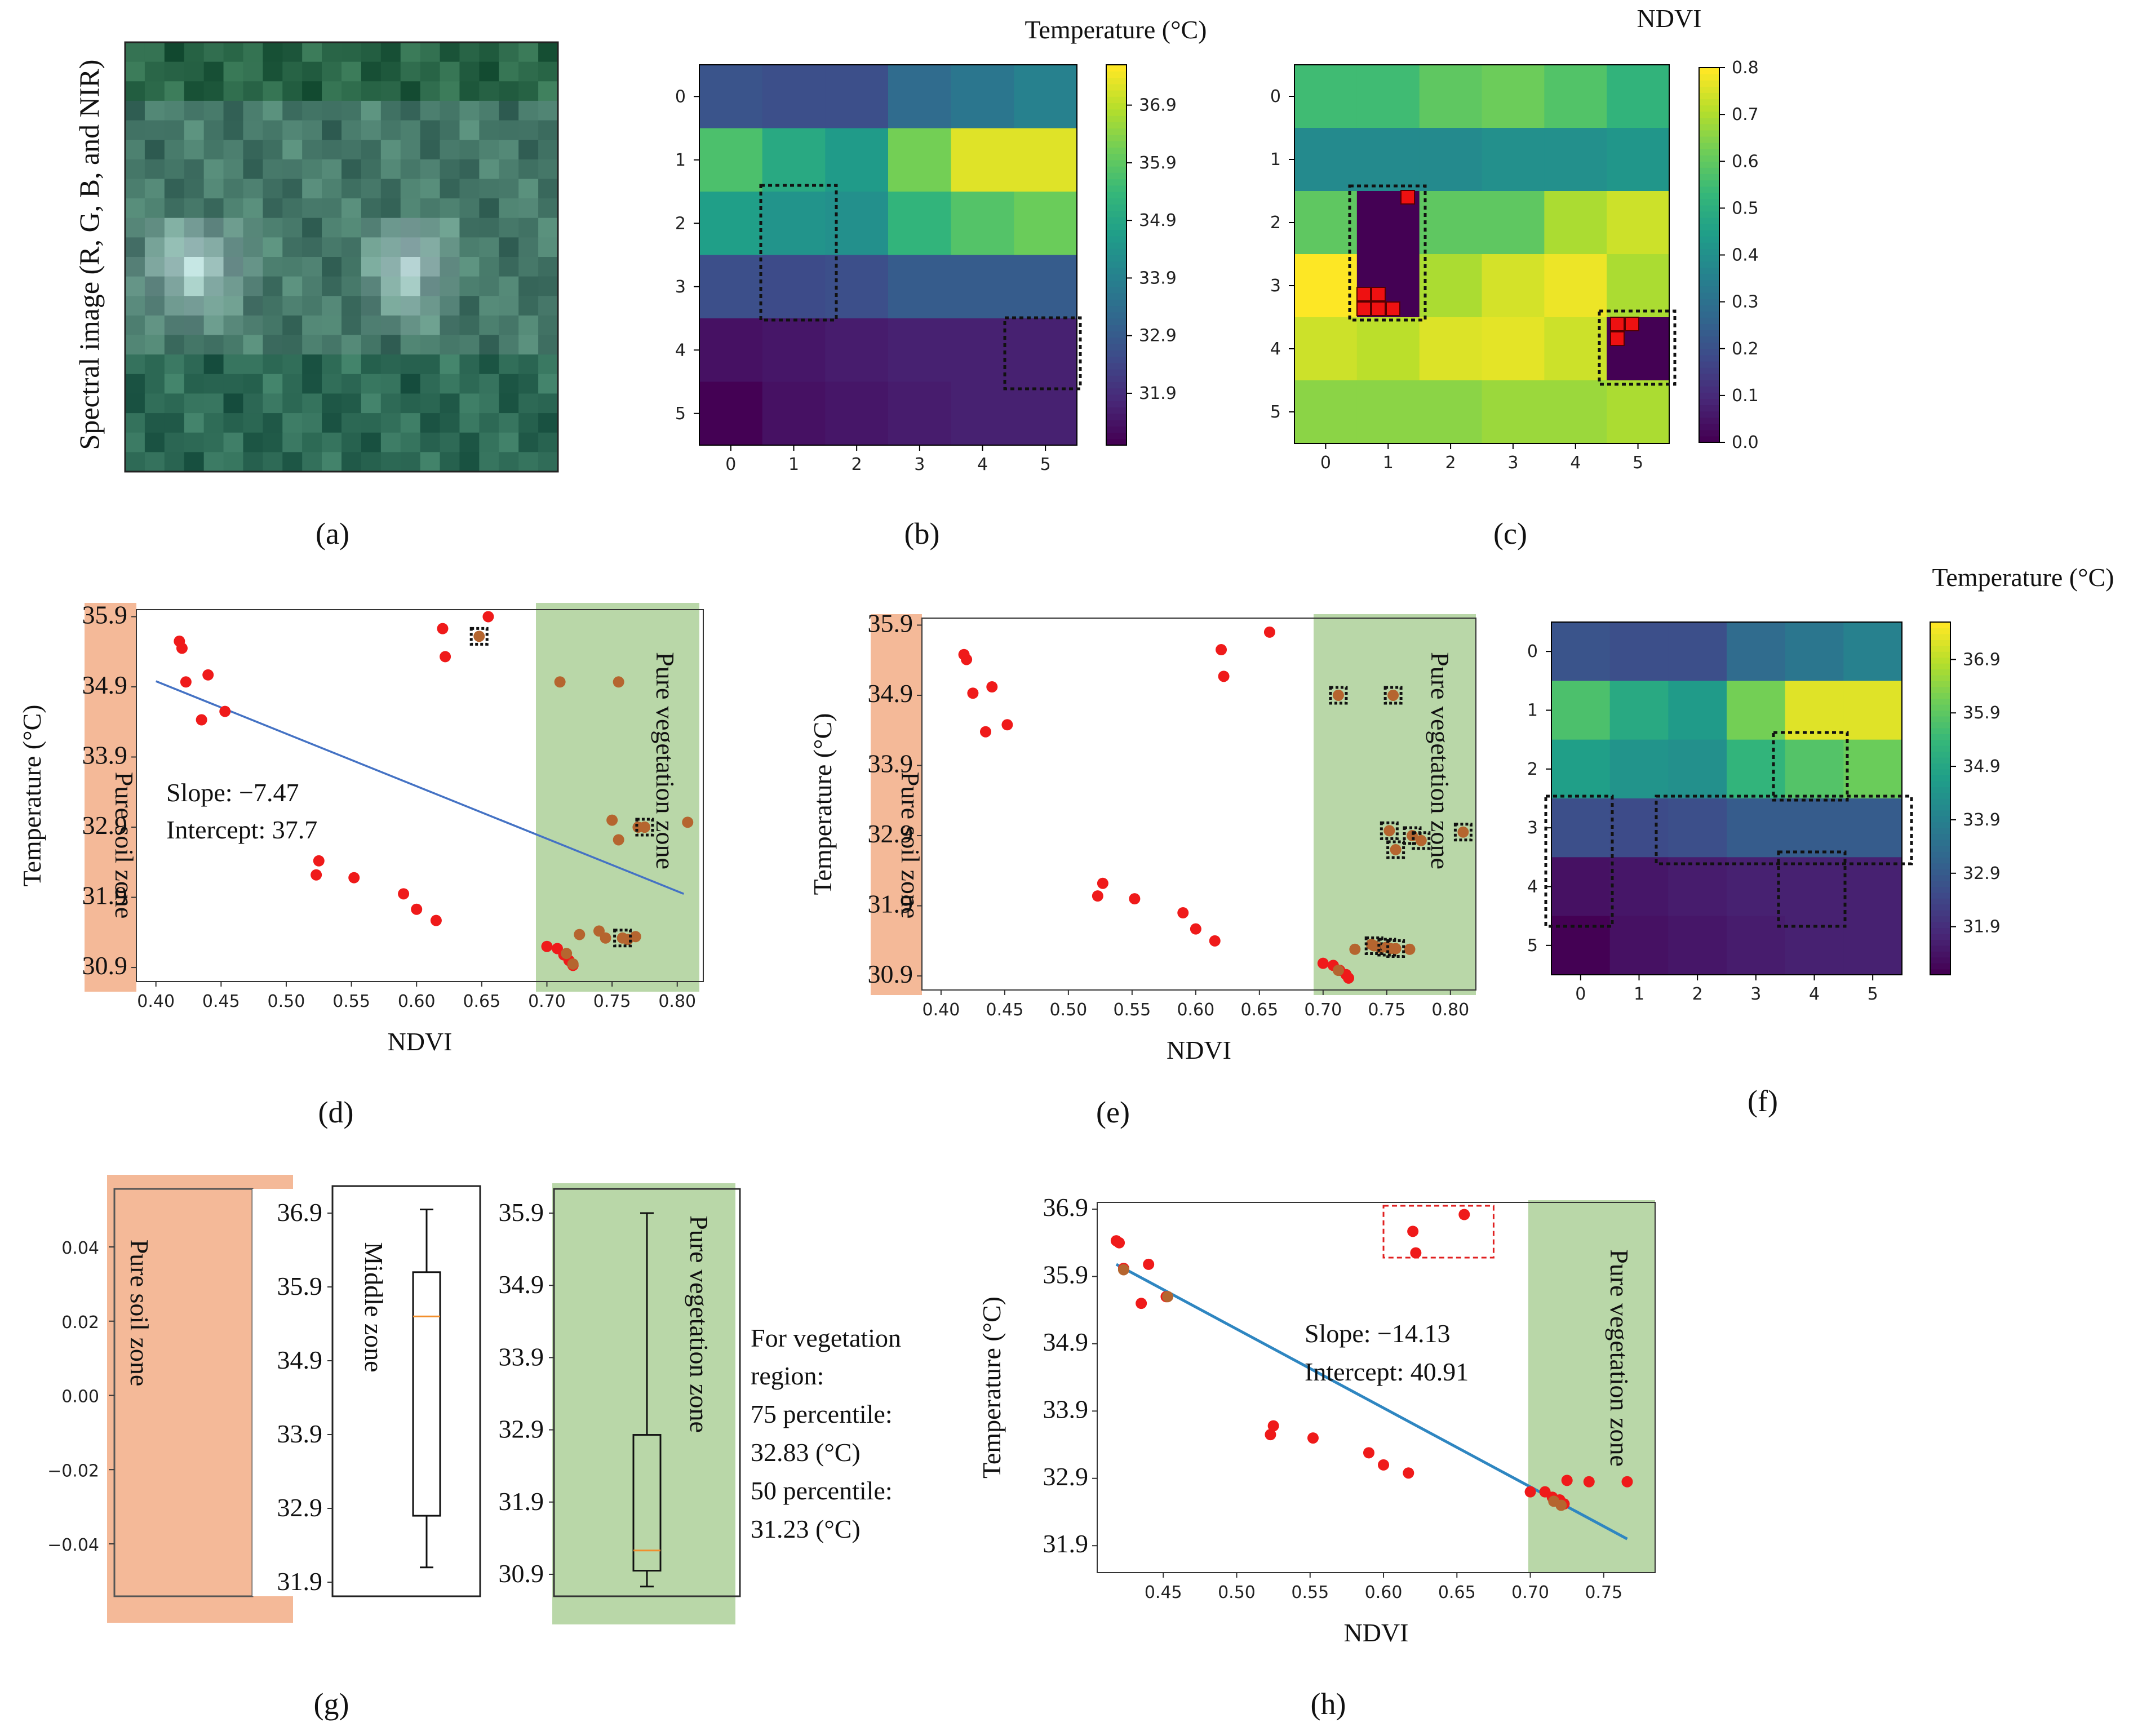 Image resolution: width=2142 pixels, height=1736 pixels. What do you see at coordinates (1363, 308) in the screenshot?
I see `outlier-pixel` at bounding box center [1363, 308].